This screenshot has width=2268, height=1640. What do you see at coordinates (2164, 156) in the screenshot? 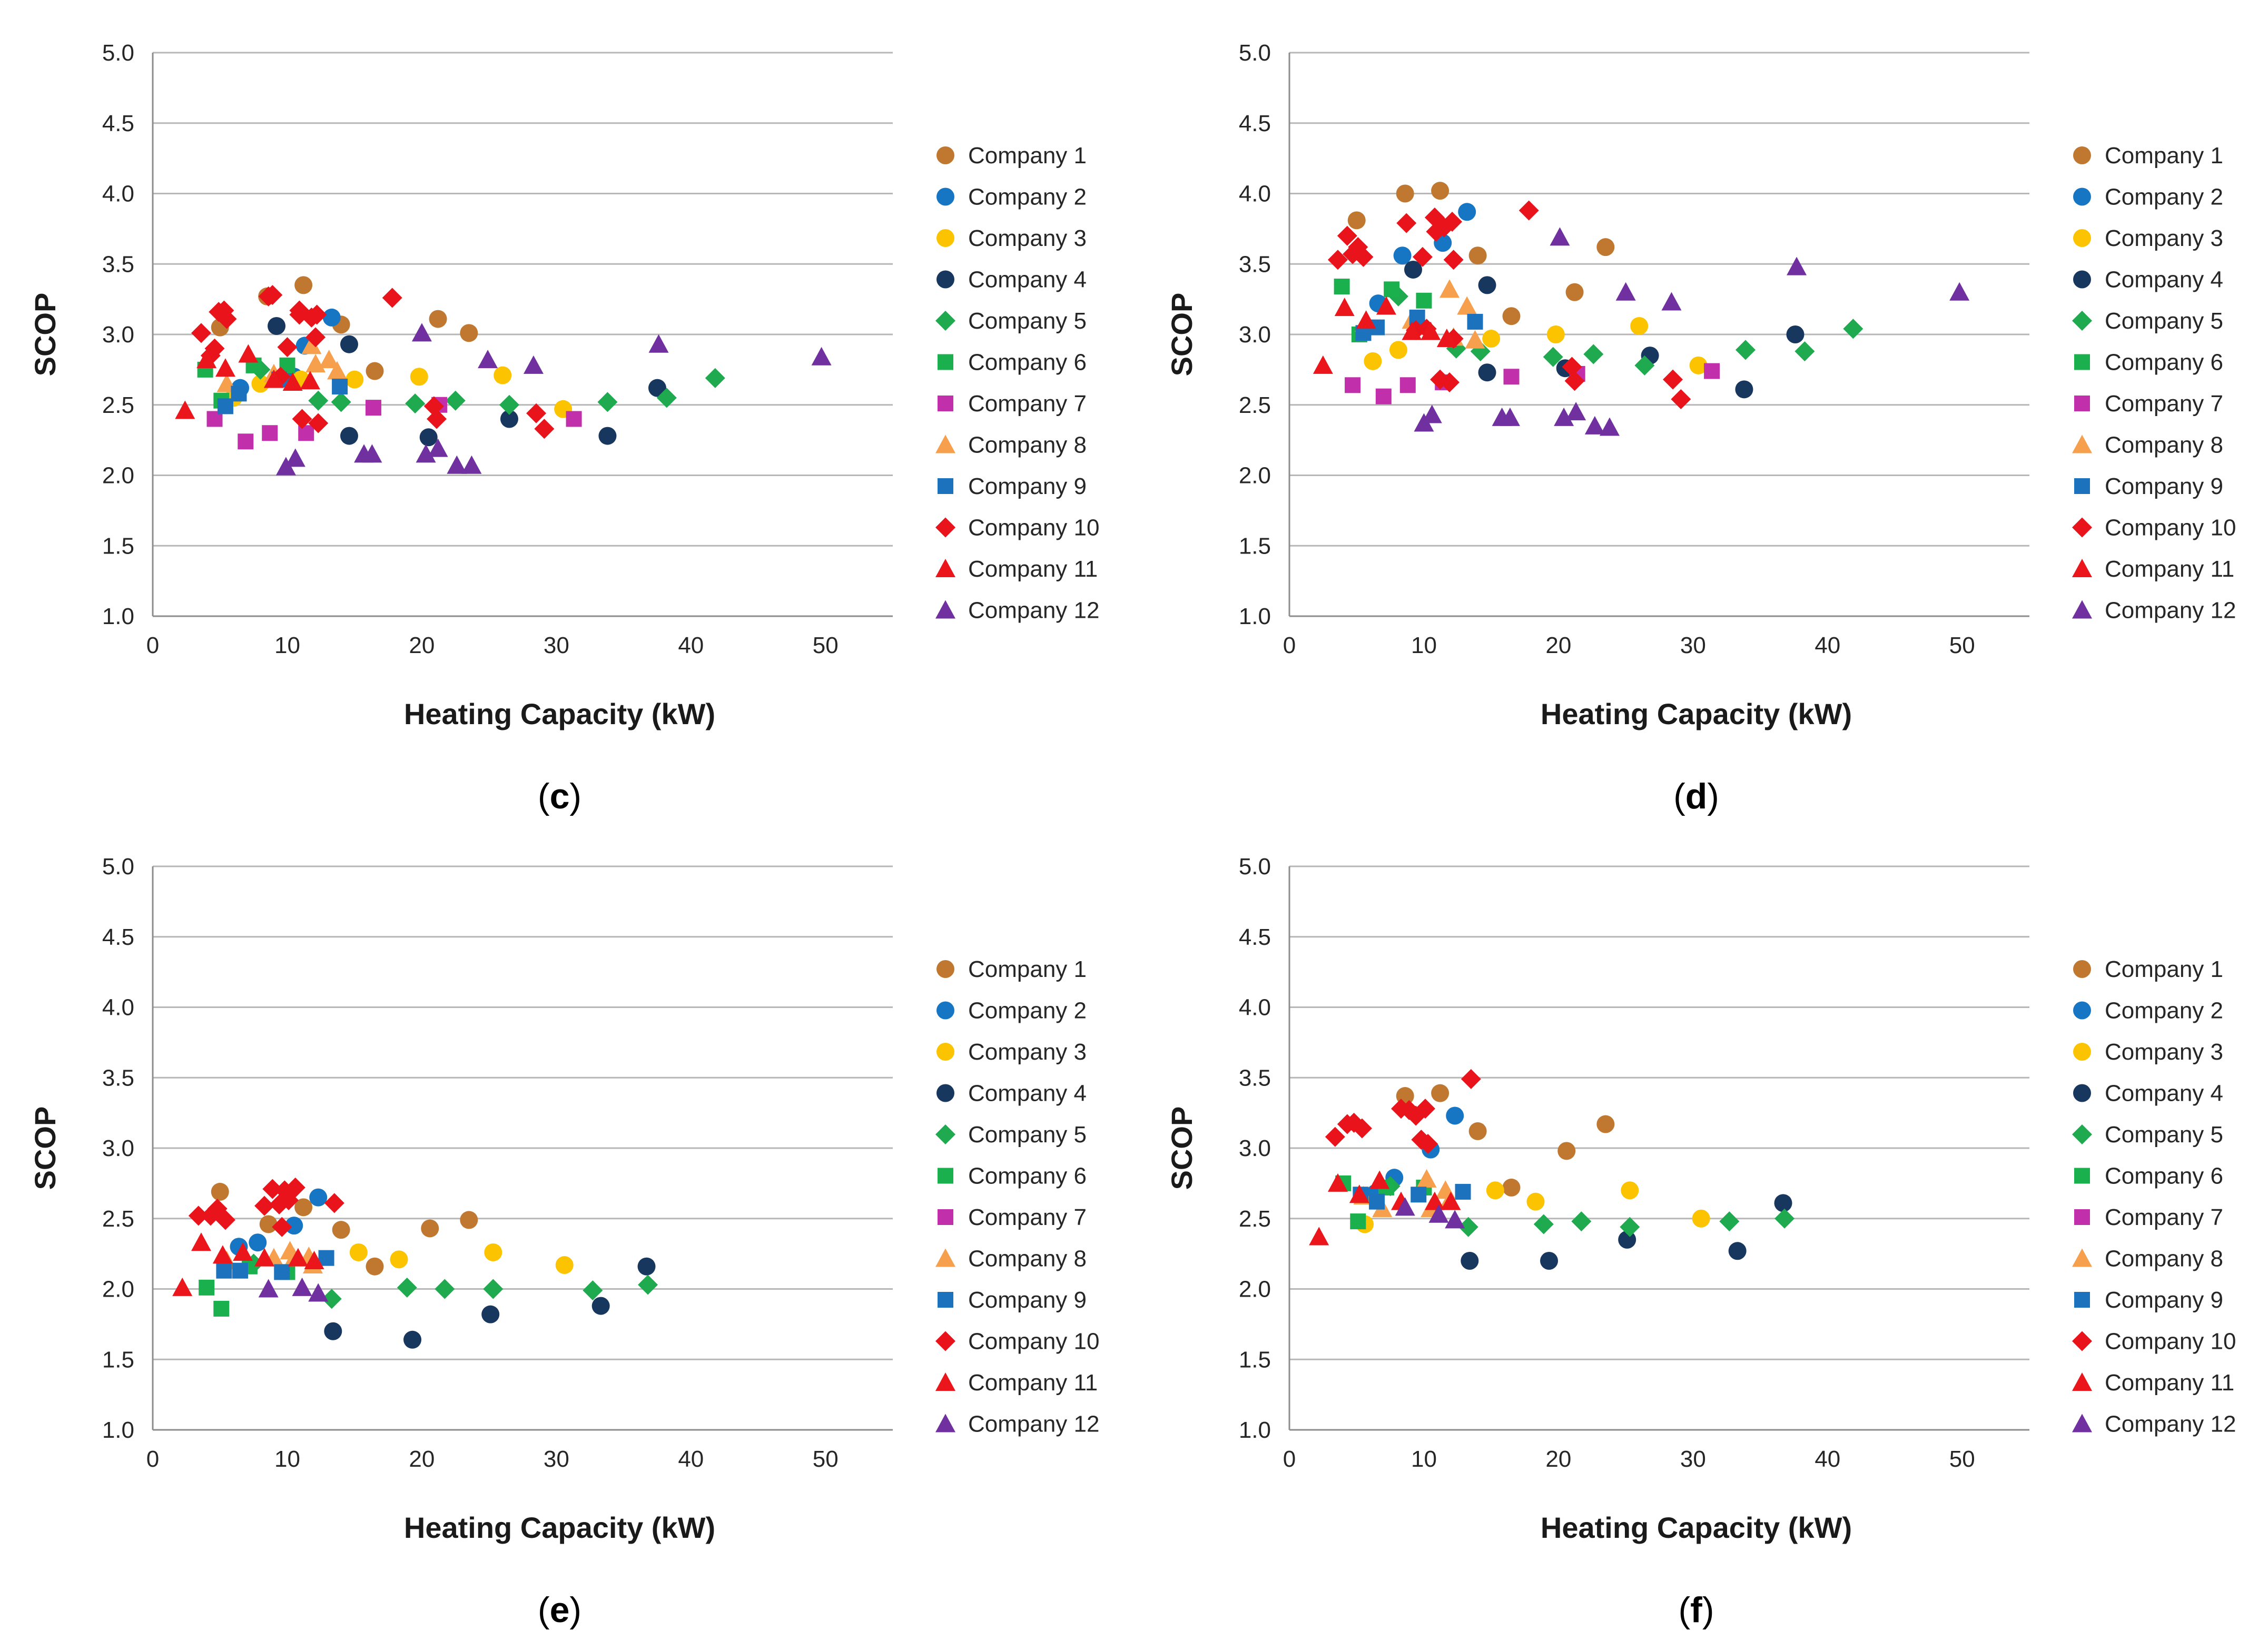
I see `legend-label-company-1: Company 1` at bounding box center [2164, 156].